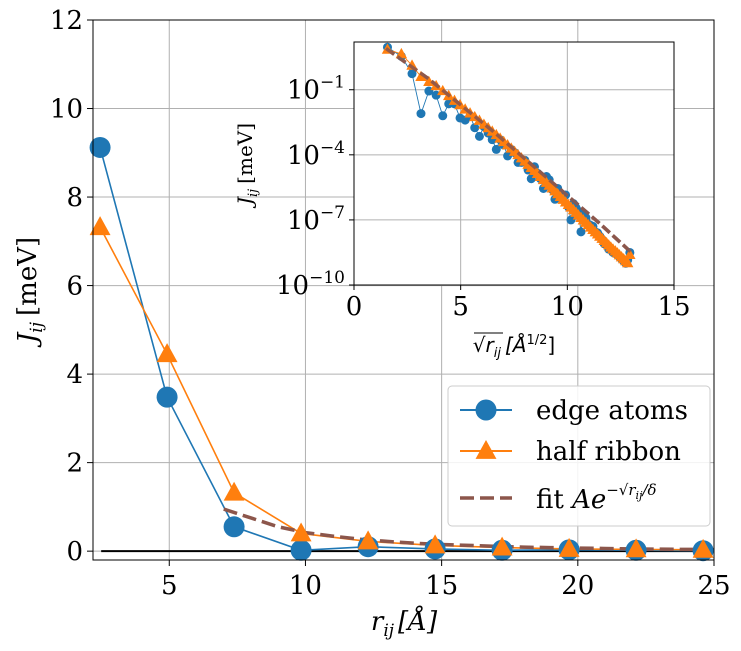 The width and height of the screenshot is (741, 651). I want to click on main-y-tick-label: 8, so click(74, 198).